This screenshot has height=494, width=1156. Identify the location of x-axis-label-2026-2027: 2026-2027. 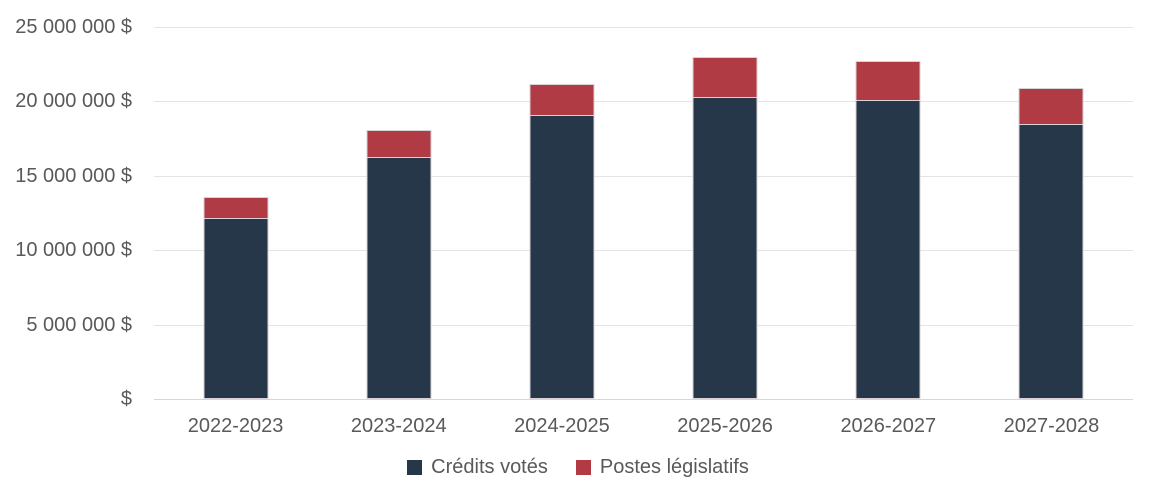
(888, 426).